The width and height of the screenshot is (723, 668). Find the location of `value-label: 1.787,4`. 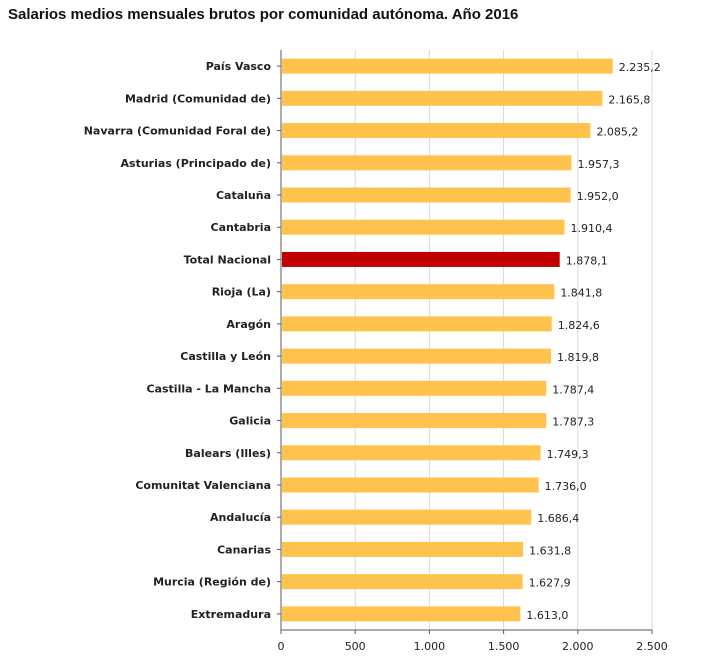

value-label: 1.787,4 is located at coordinates (573, 389).